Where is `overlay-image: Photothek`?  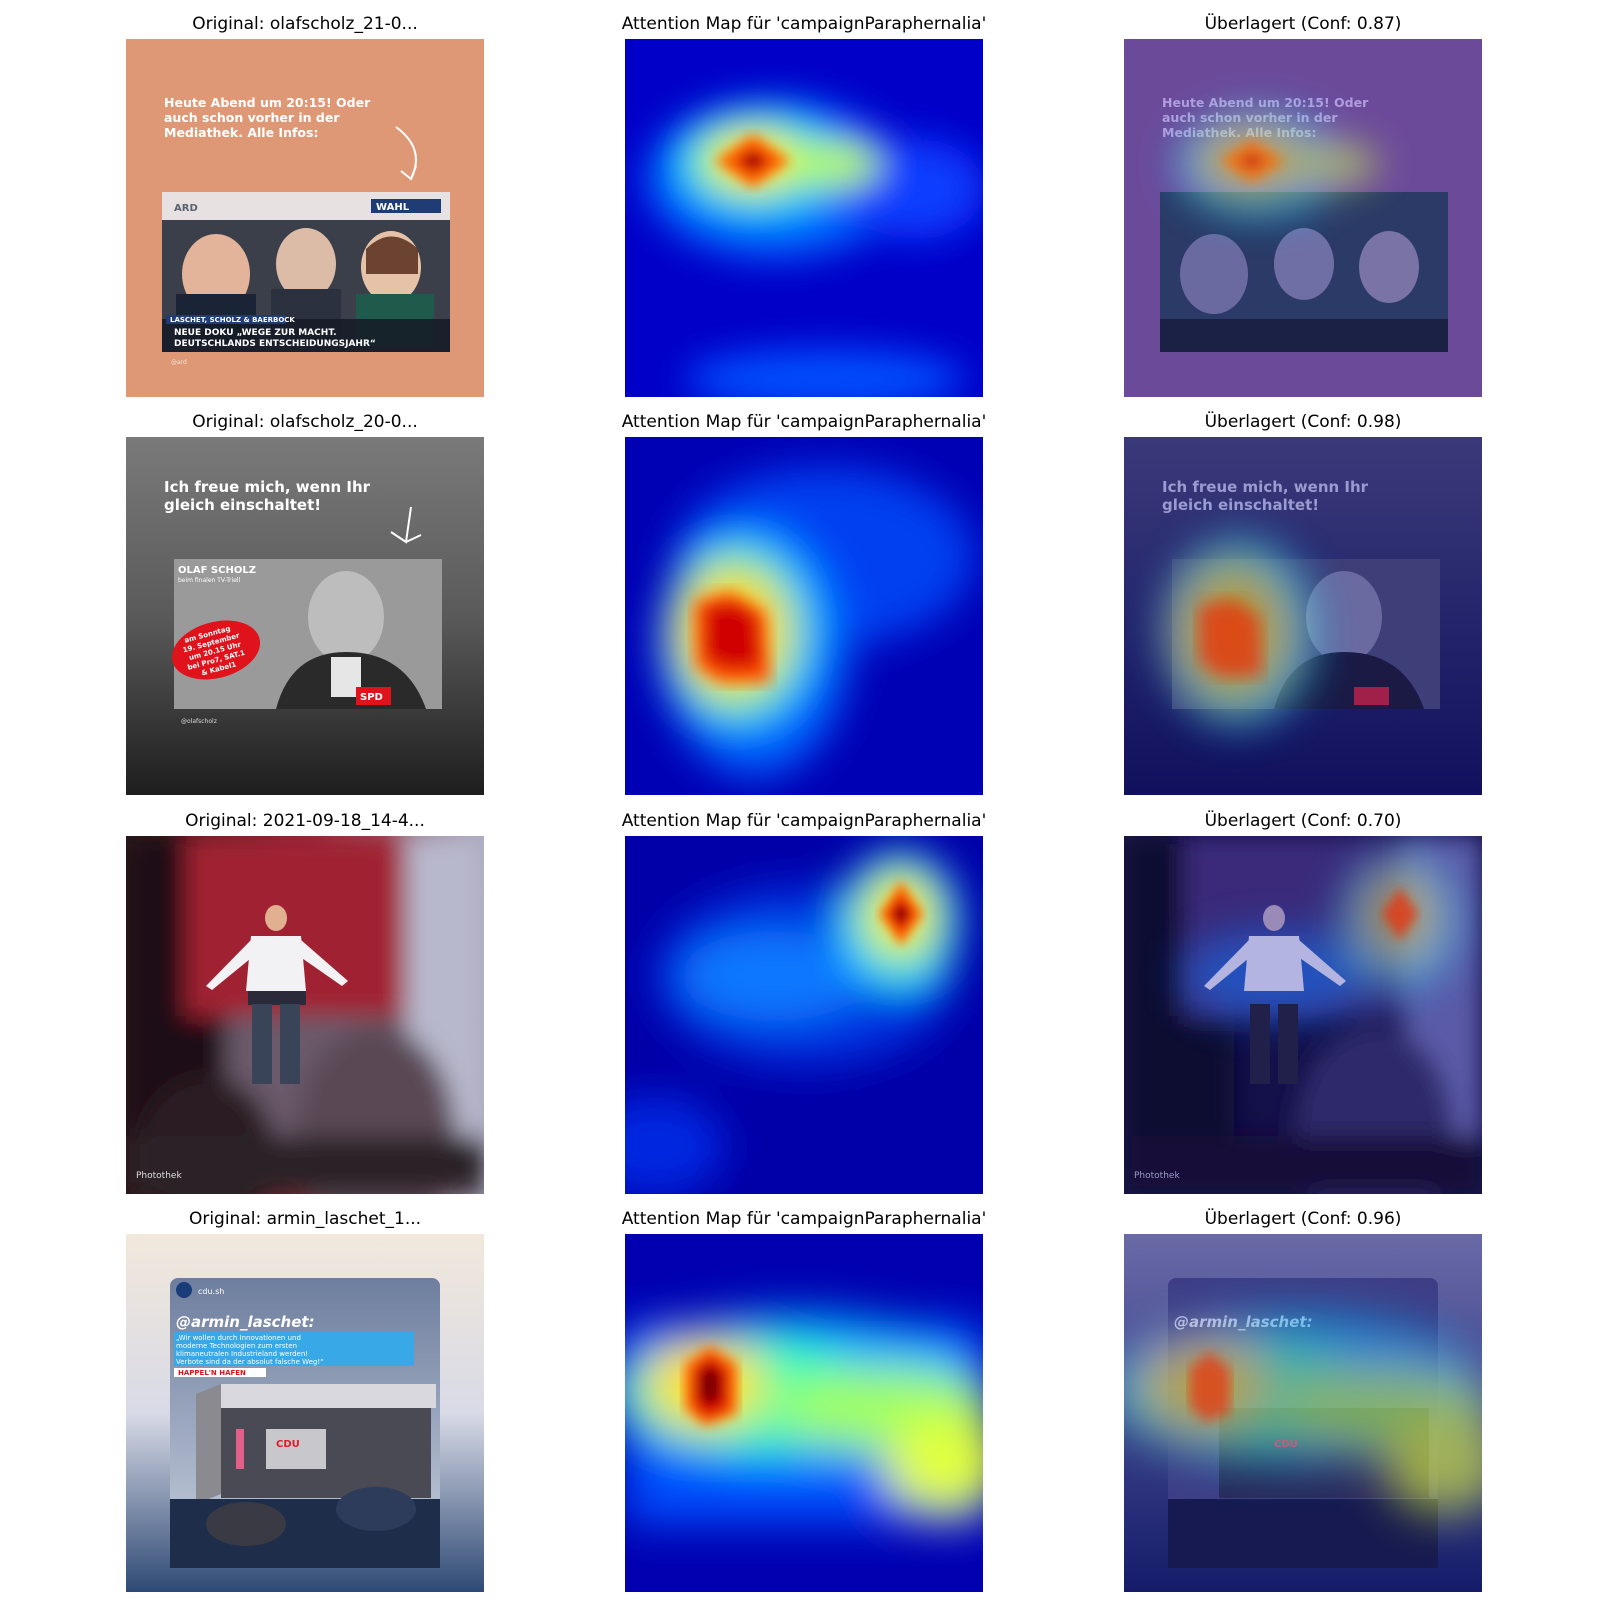
overlay-image: Photothek is located at coordinates (1303, 1015).